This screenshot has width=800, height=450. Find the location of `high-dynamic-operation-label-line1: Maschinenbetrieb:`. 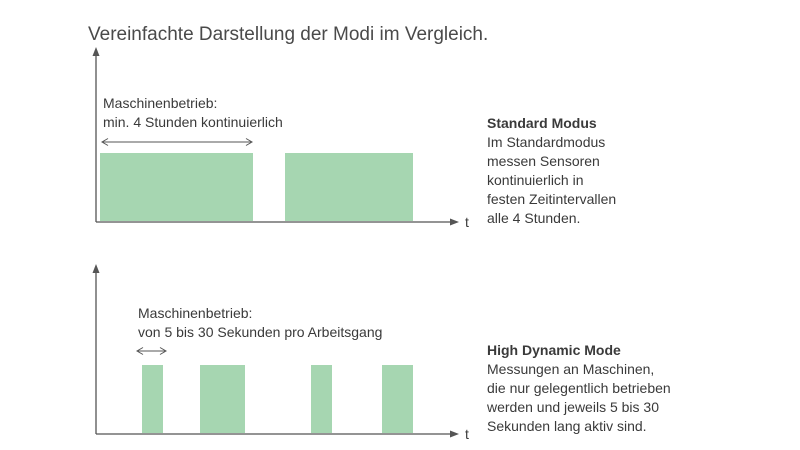

high-dynamic-operation-label-line1: Maschinenbetrieb: is located at coordinates (195, 313).